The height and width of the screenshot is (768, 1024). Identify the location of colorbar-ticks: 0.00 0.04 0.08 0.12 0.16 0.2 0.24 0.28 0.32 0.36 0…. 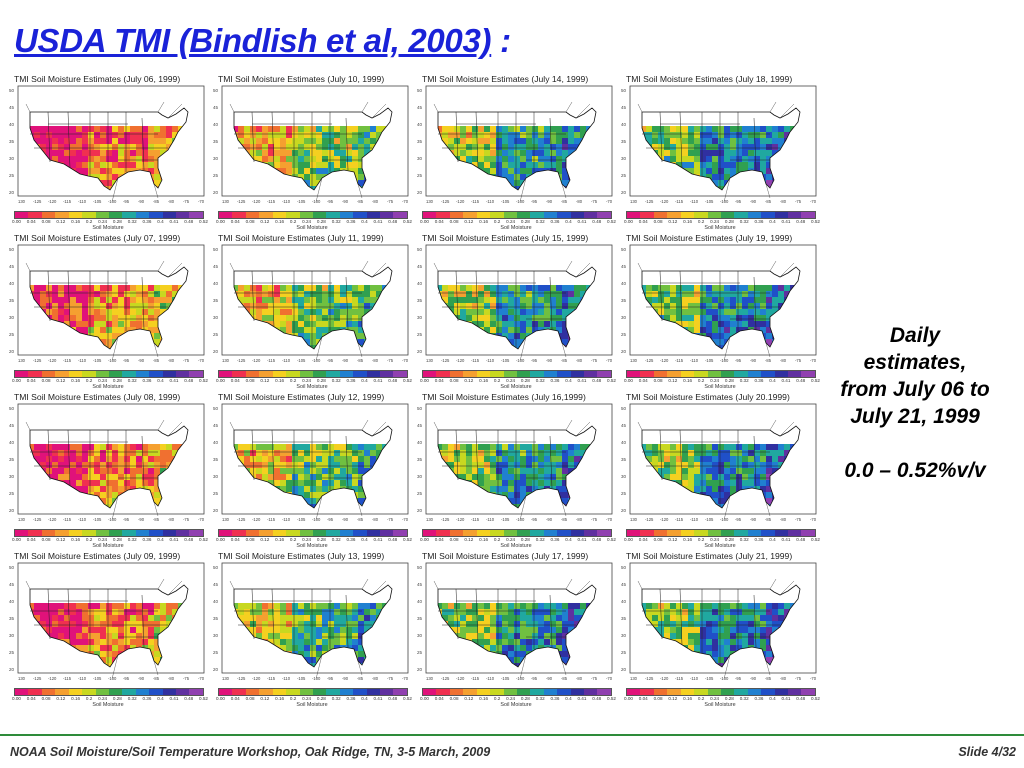
(110, 698).